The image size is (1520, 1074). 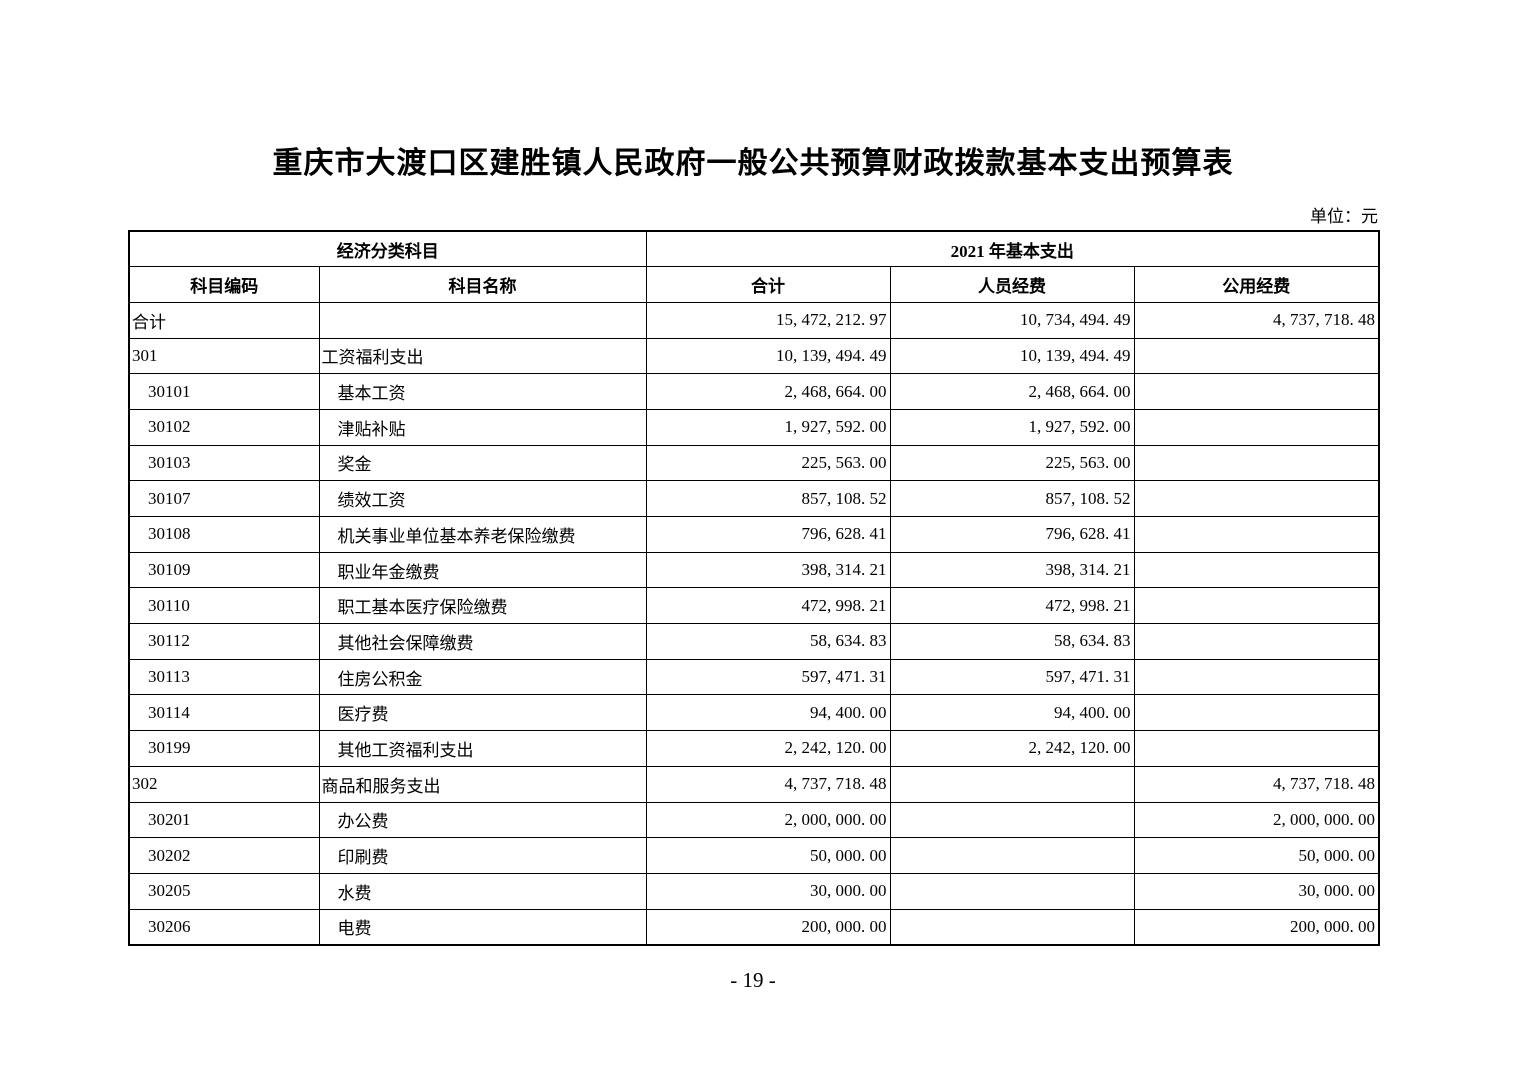 I want to click on subject-name-cell: 机关事业单位基本养老保险缴费, so click(x=482, y=534).